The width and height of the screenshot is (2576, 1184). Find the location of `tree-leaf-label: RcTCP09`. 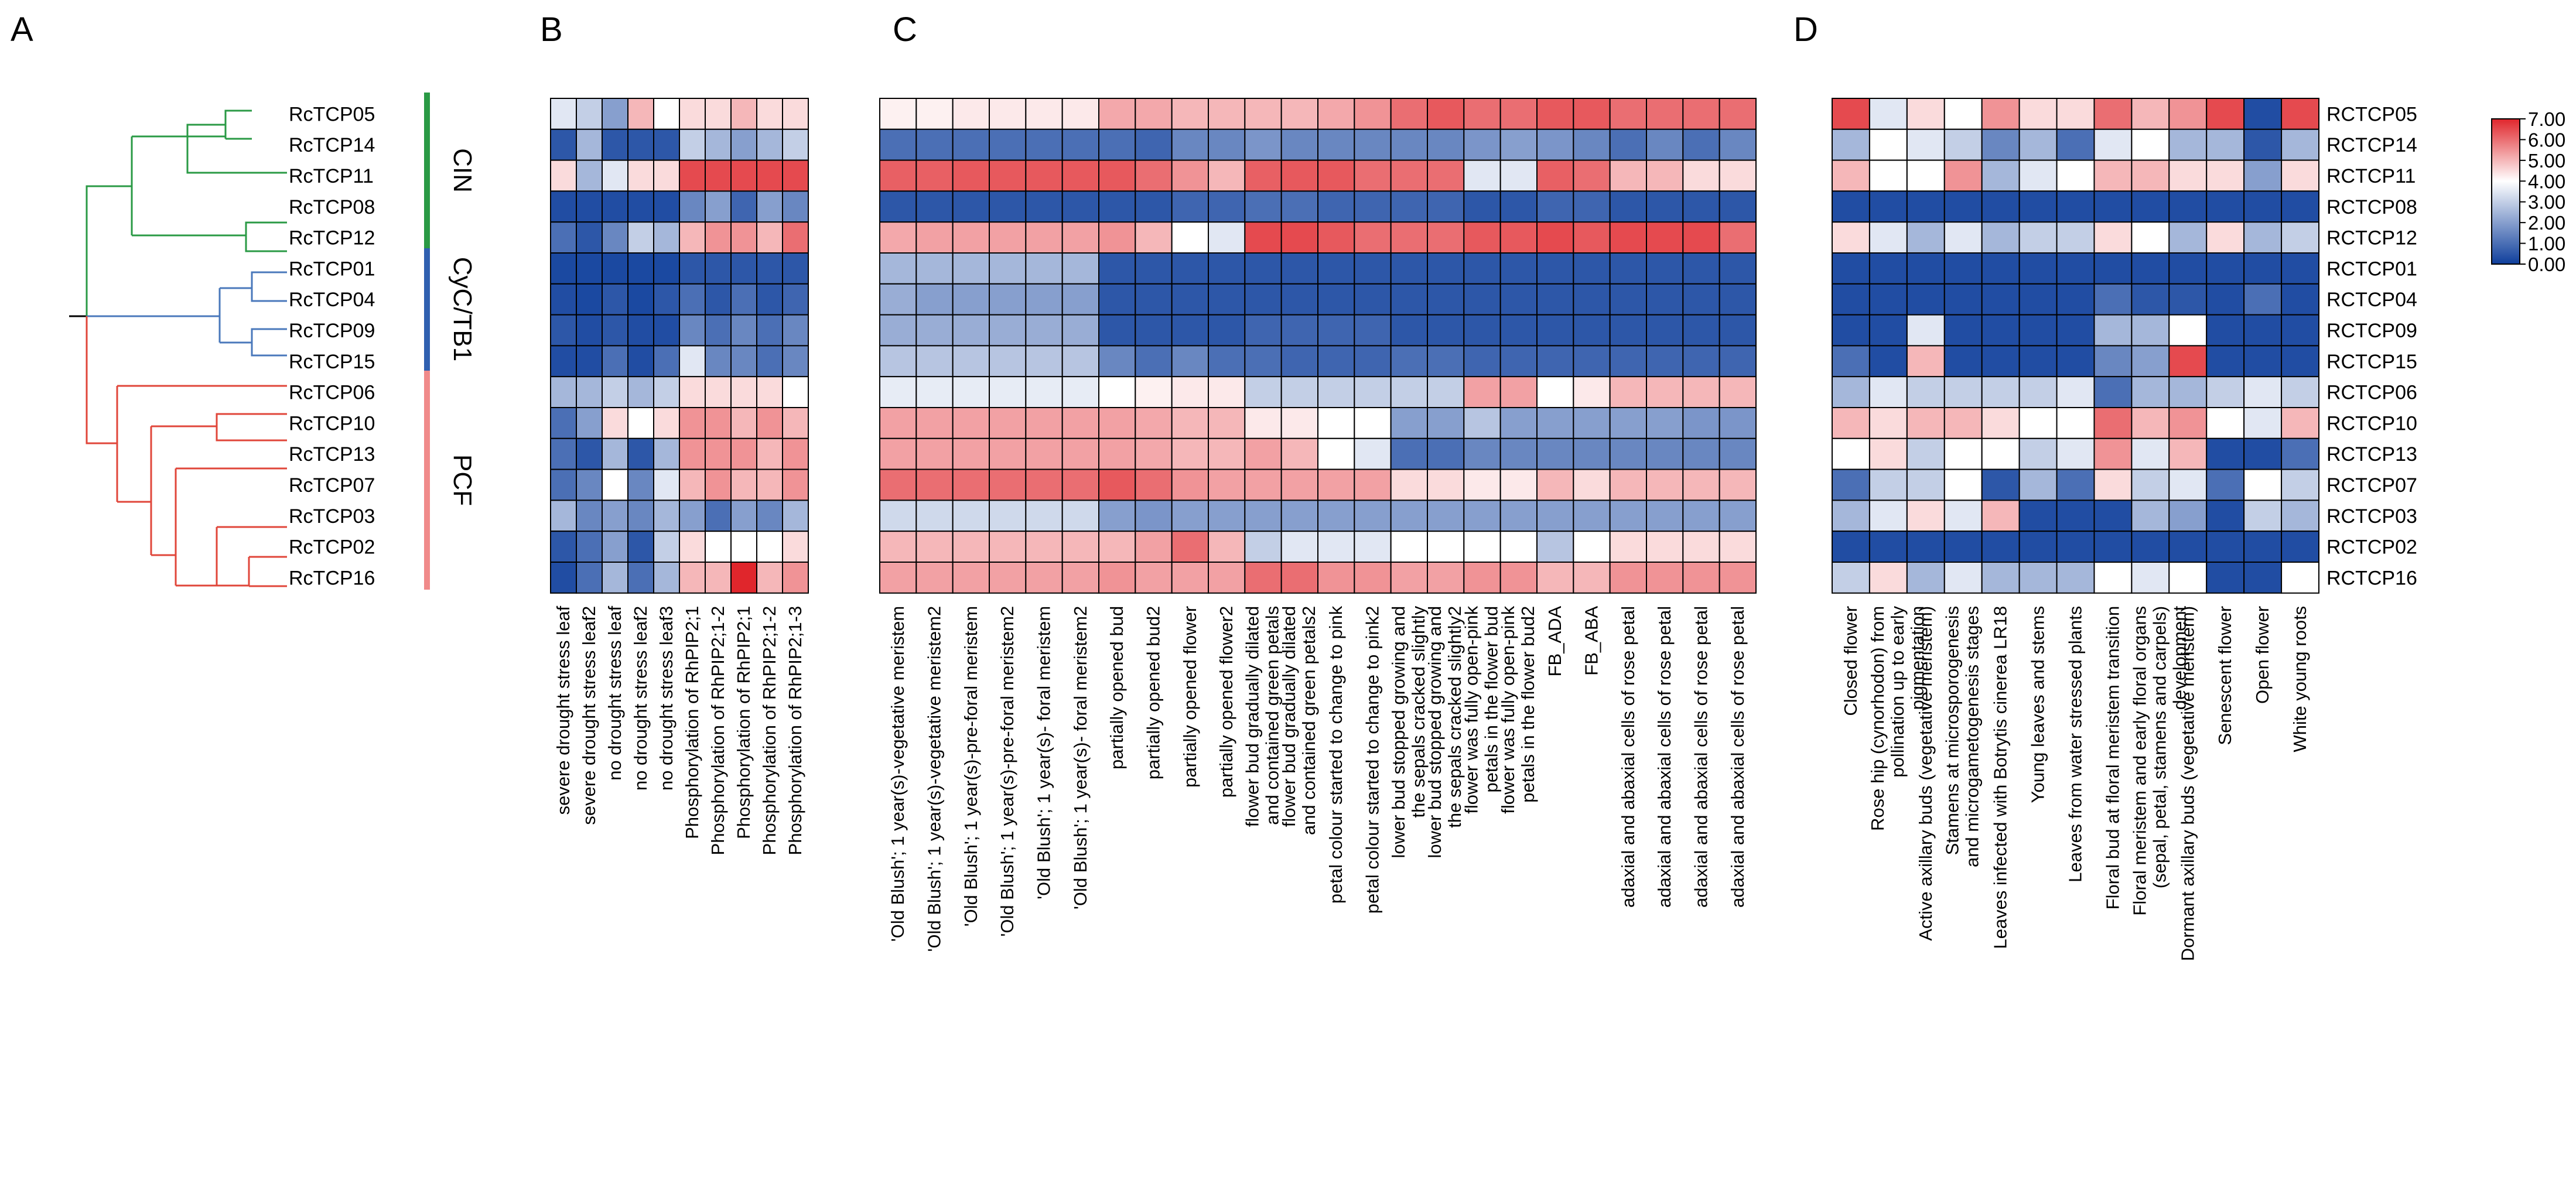

tree-leaf-label: RcTCP09 is located at coordinates (332, 331).